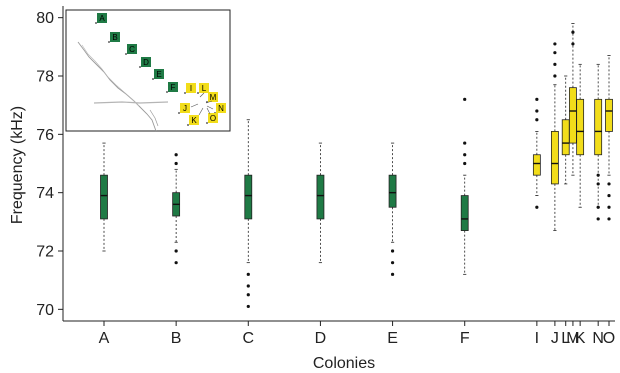  Describe the element at coordinates (45, 18) in the screenshot. I see `y-tick-label: 80` at that location.